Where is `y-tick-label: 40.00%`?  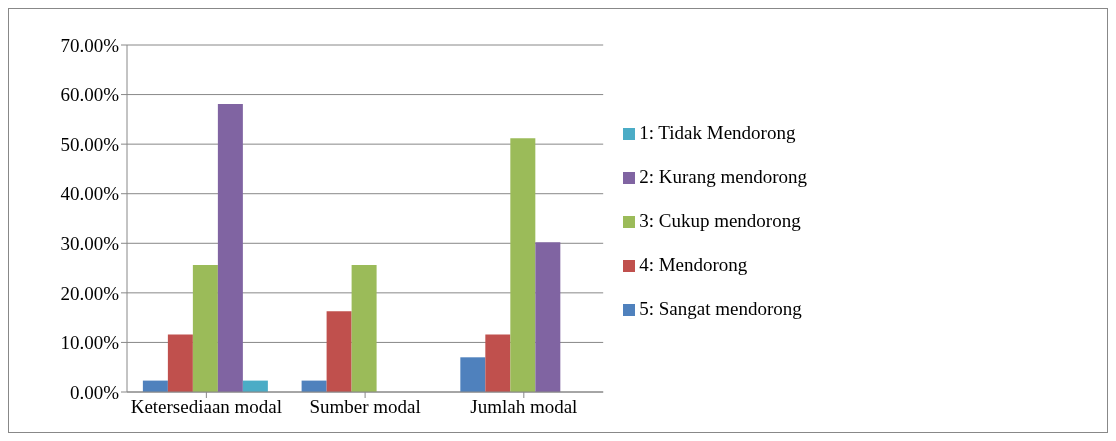
y-tick-label: 40.00% is located at coordinates (90, 194).